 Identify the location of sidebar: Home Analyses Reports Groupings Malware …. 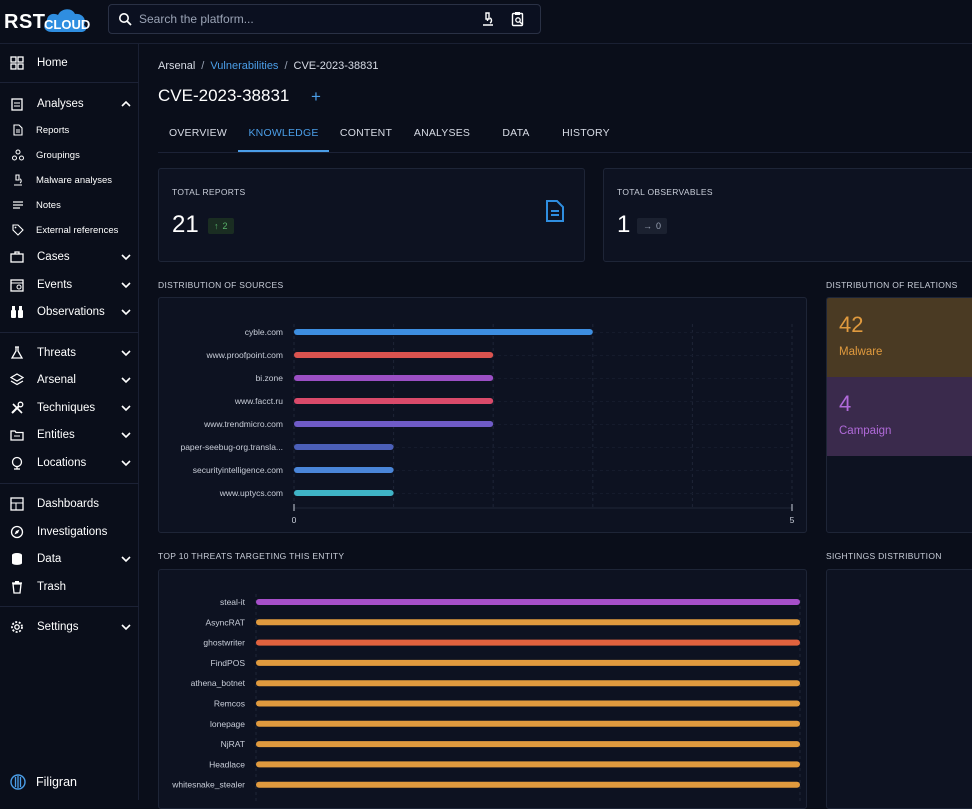
(69, 422).